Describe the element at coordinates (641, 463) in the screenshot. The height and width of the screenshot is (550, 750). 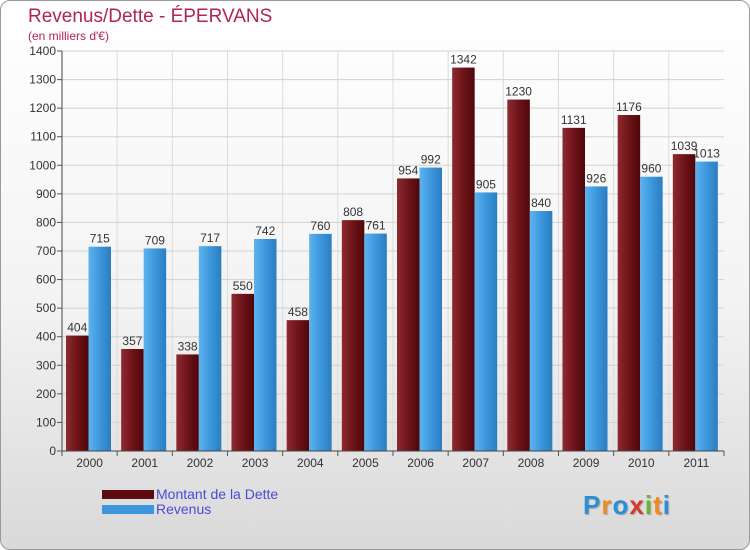
I see `x-tick-label: 2010` at that location.